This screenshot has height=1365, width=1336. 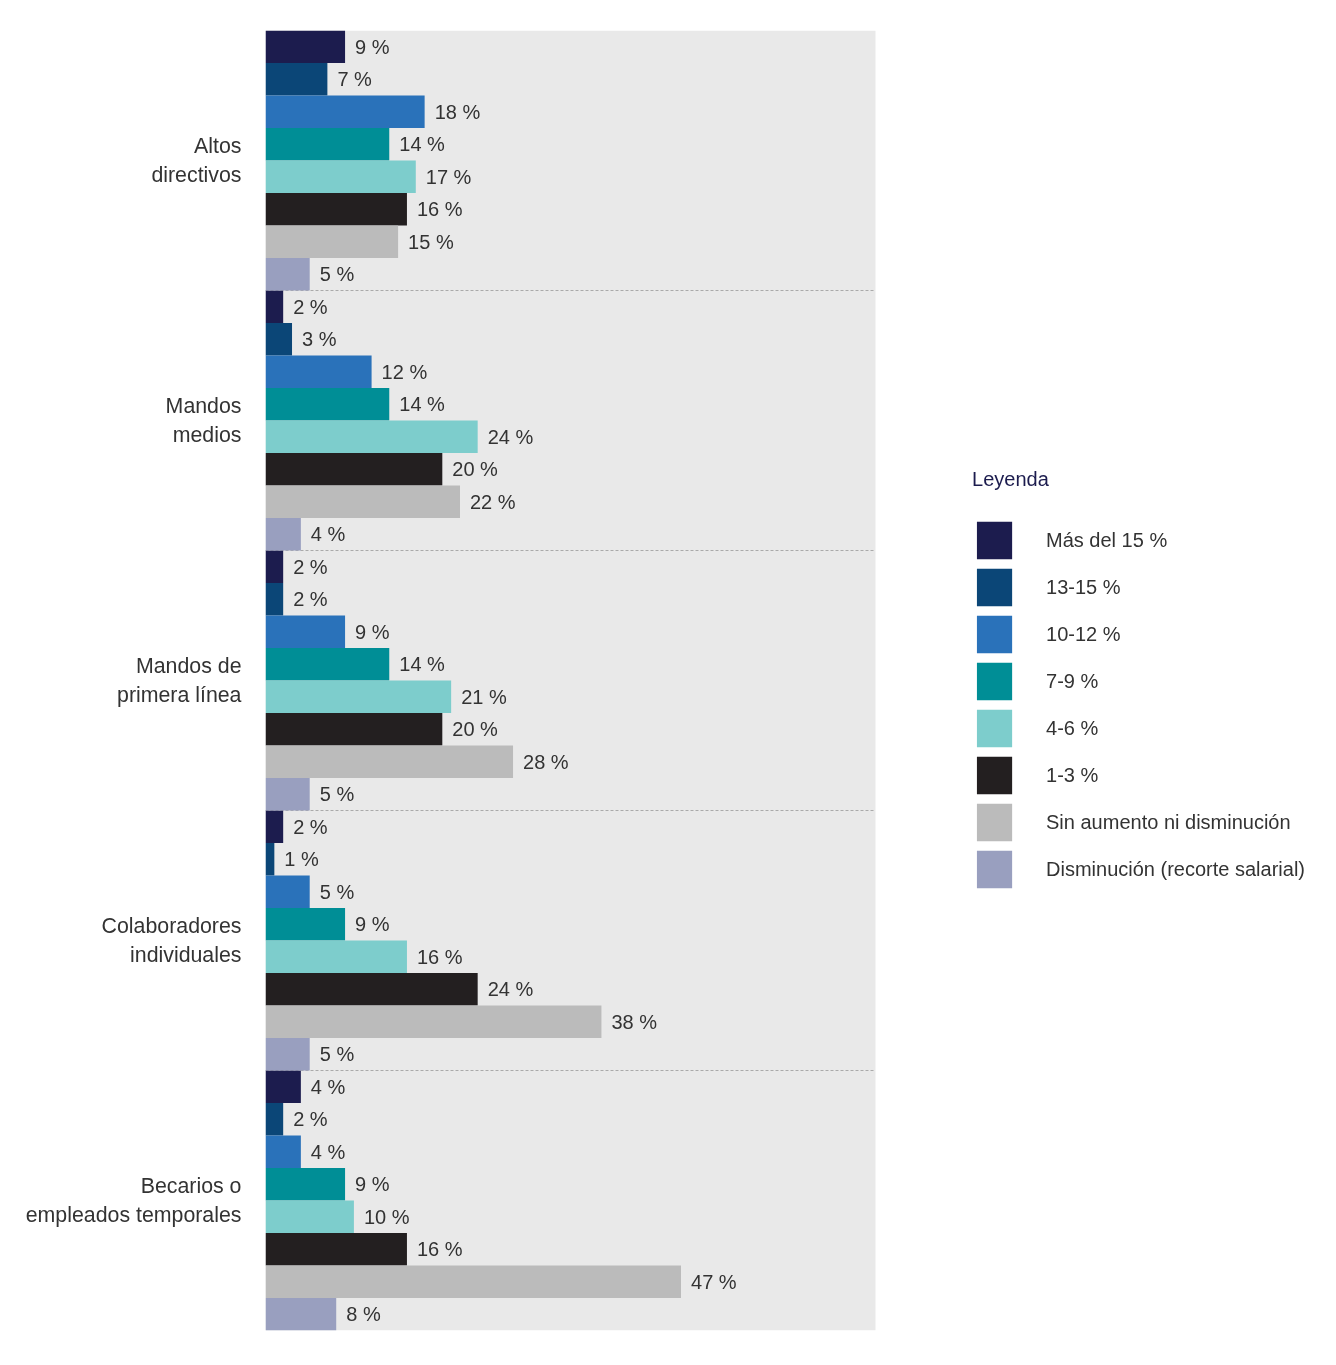 I want to click on legend-label: 10-12 %, so click(x=1083, y=634).